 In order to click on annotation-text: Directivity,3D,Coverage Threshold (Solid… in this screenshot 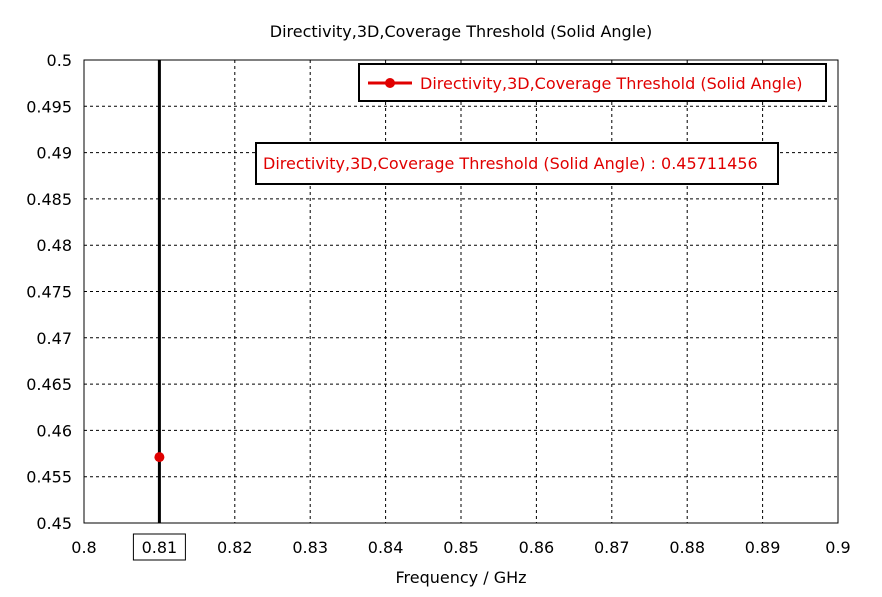, I will do `click(510, 163)`.